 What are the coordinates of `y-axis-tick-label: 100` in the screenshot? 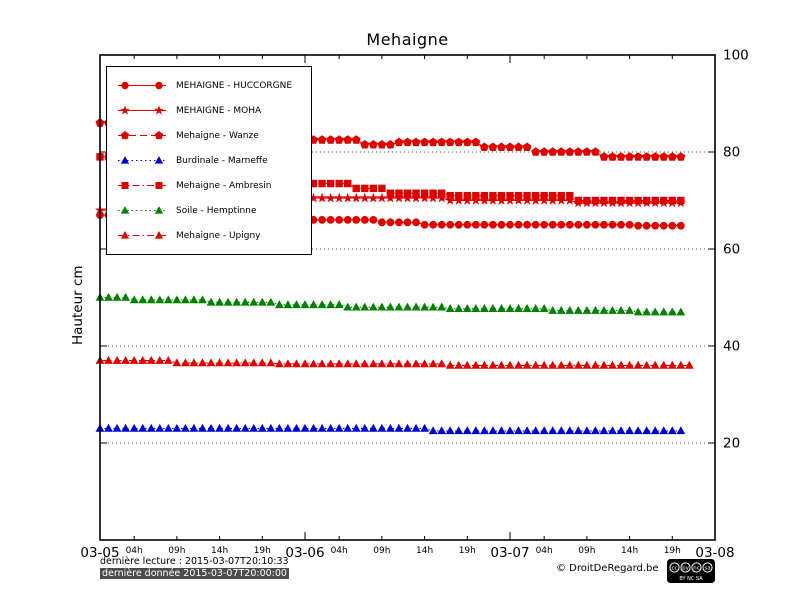 It's located at (736, 56).